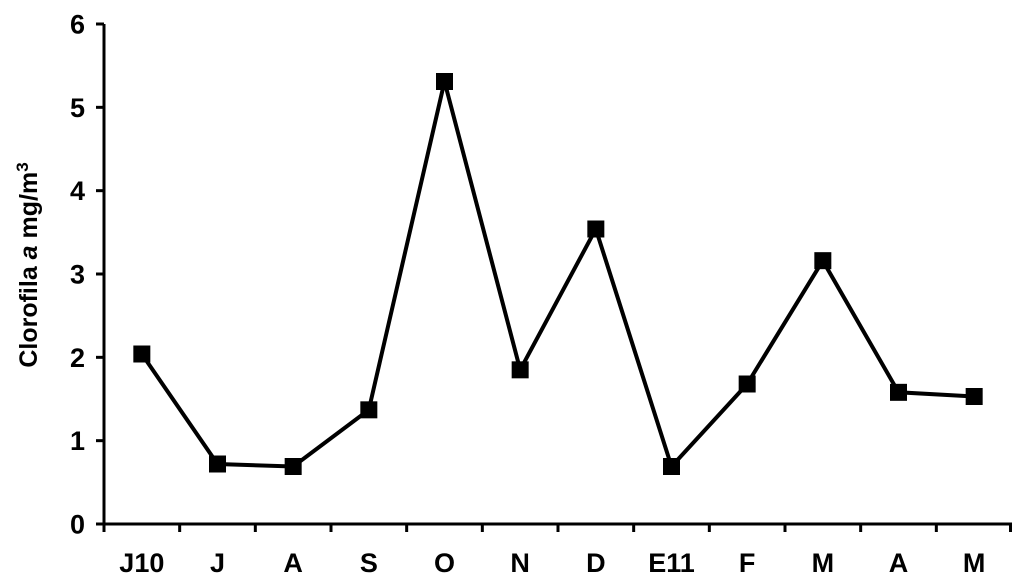 The image size is (1012, 578). Describe the element at coordinates (22, 166) in the screenshot. I see `y-axis-title-superscript: 3` at that location.